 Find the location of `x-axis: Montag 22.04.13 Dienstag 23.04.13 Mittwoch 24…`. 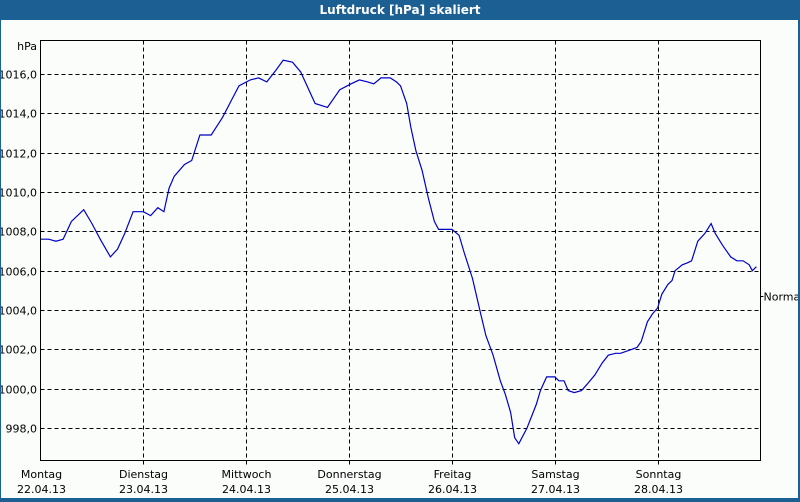

x-axis: Montag 22.04.13 Dienstag 23.04.13 Mittwoch 24… is located at coordinates (350, 482).